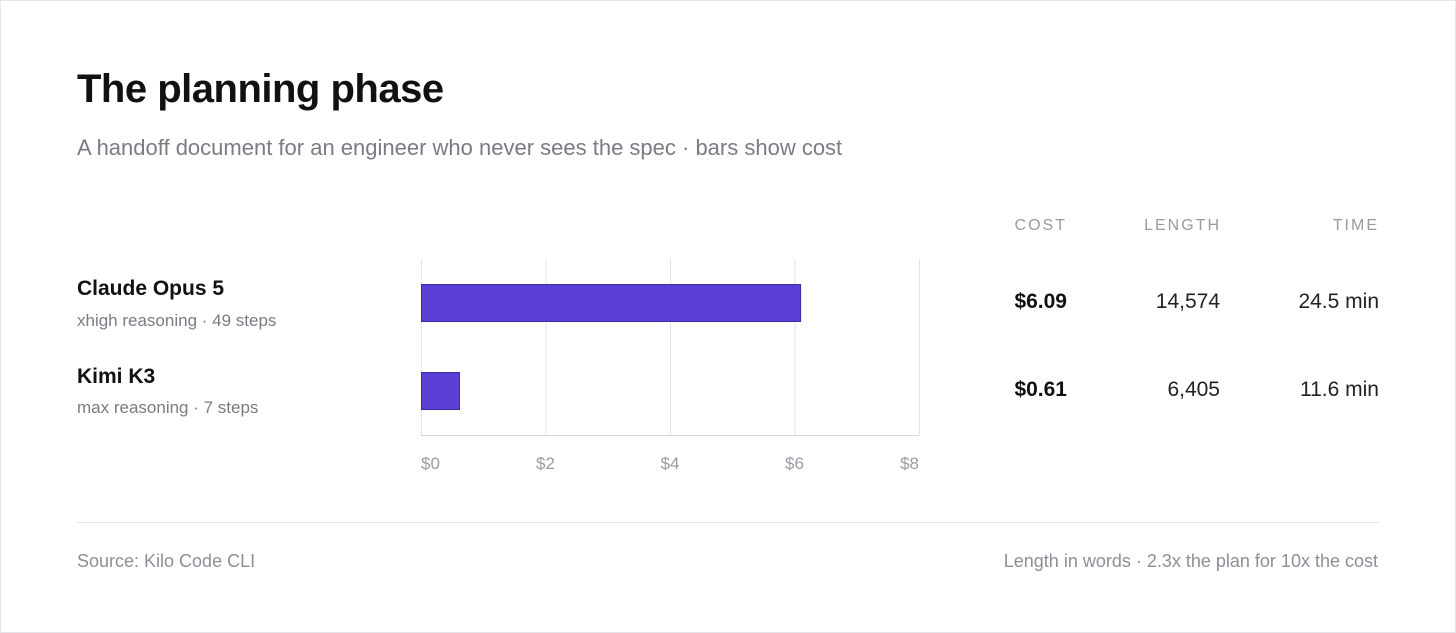  I want to click on length-value-kimi: 6,405, so click(1193, 389).